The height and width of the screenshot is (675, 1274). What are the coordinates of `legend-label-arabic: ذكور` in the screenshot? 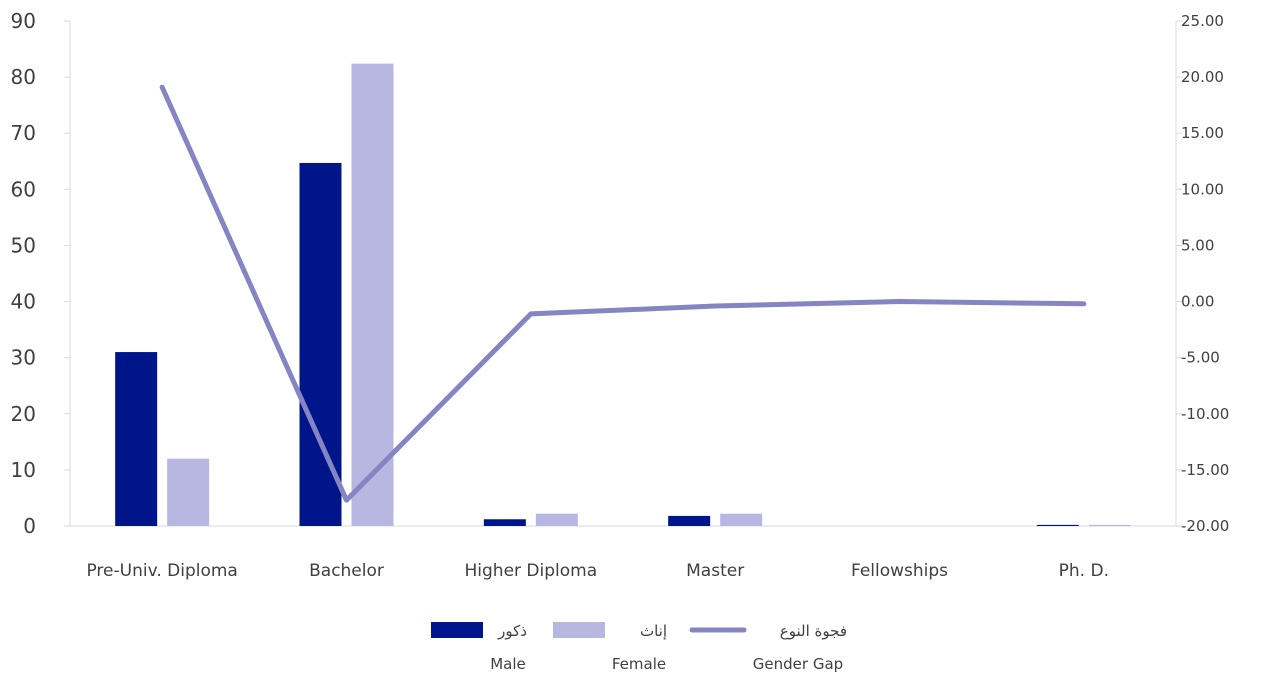 It's located at (512, 631).